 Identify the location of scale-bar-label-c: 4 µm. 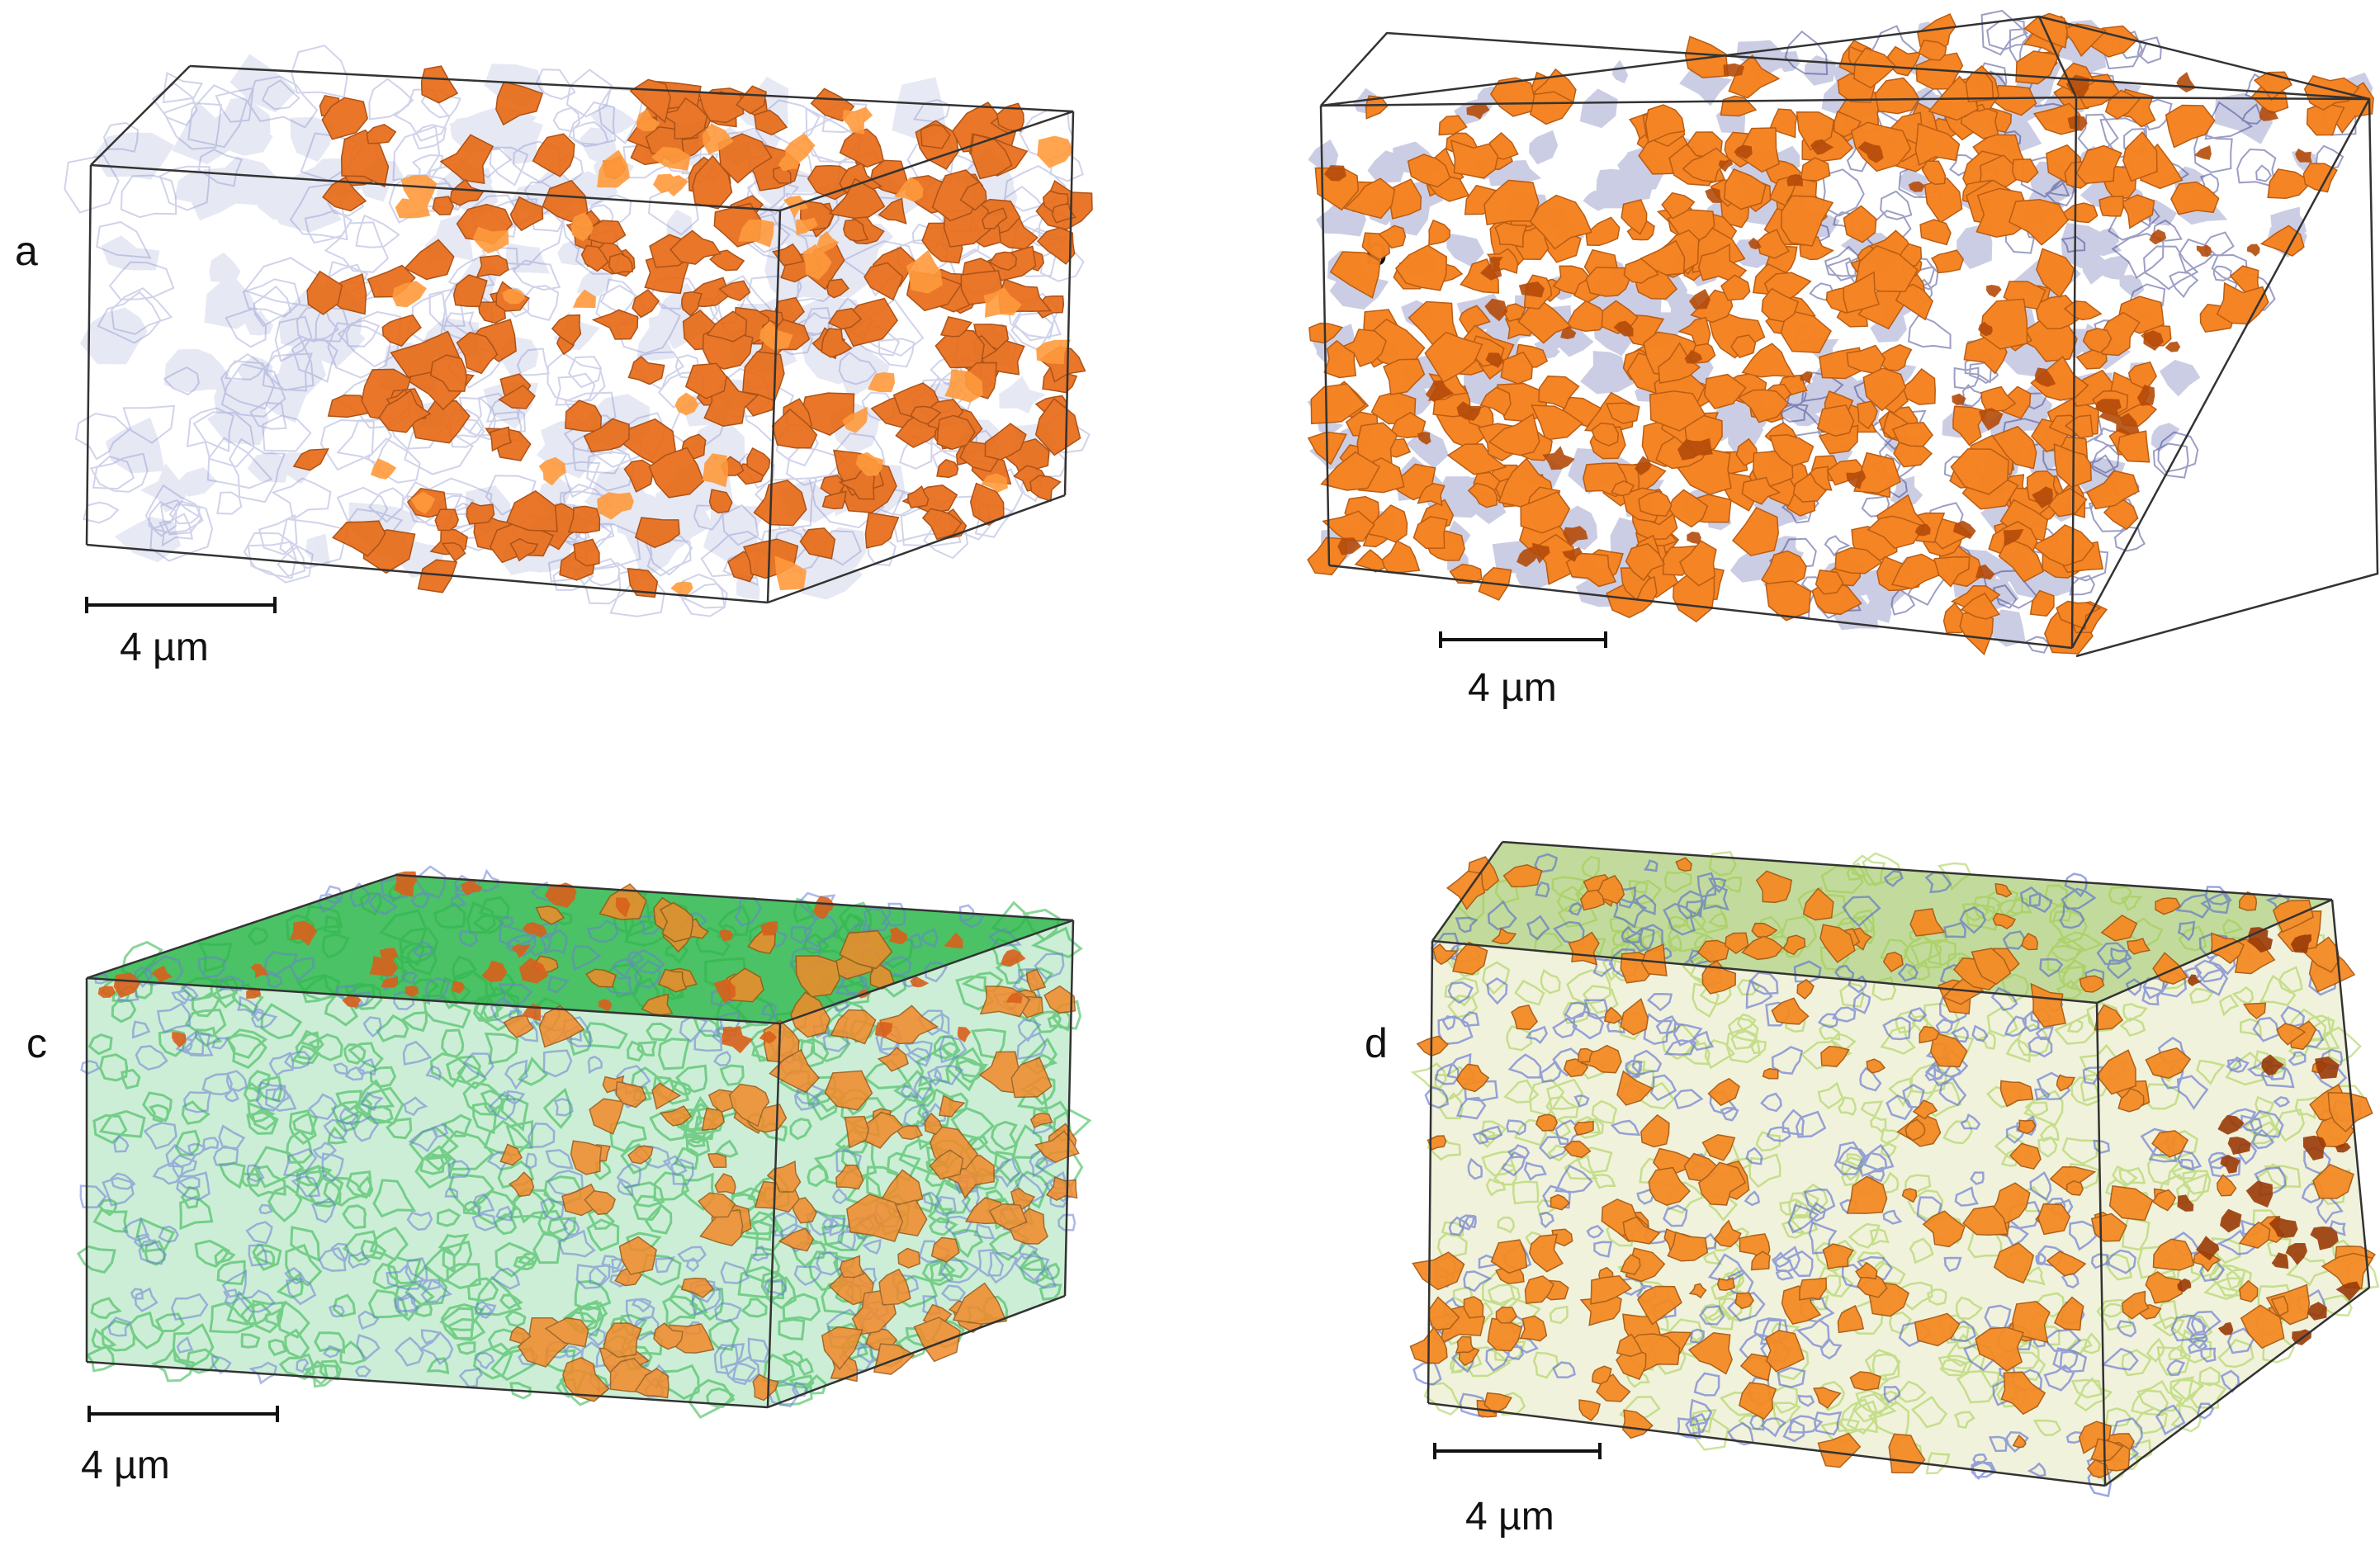
(125, 1465).